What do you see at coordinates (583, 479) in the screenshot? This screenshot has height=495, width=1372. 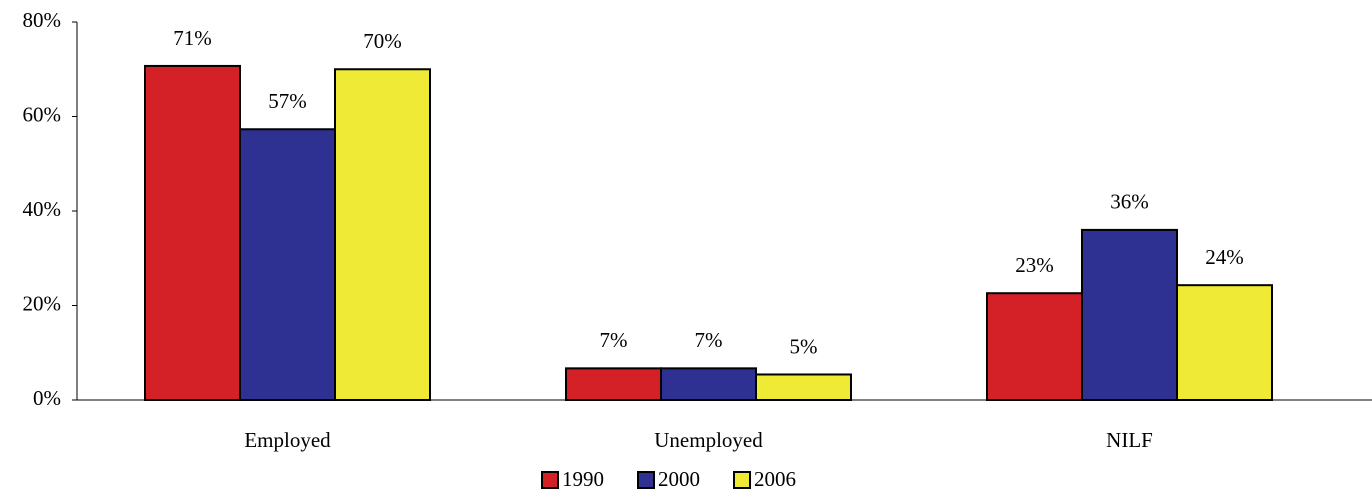 I see `legend-label: 1990` at bounding box center [583, 479].